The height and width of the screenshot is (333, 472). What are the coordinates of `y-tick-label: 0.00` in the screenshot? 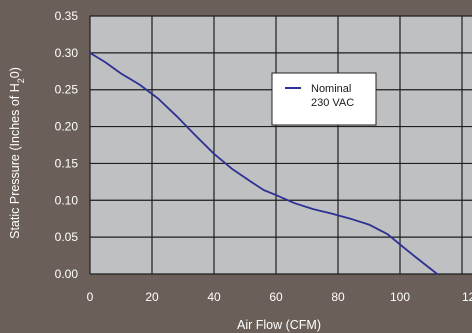 It's located at (67, 274).